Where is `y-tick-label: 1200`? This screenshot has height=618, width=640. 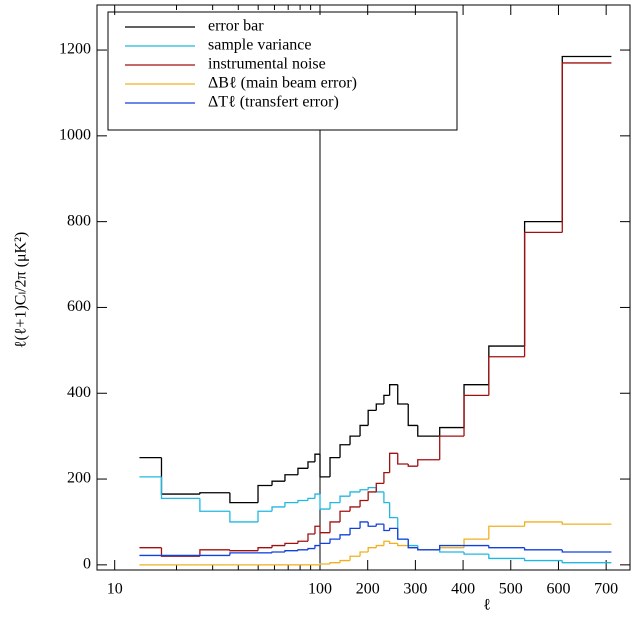
y-tick-label: 1200 is located at coordinates (75, 49).